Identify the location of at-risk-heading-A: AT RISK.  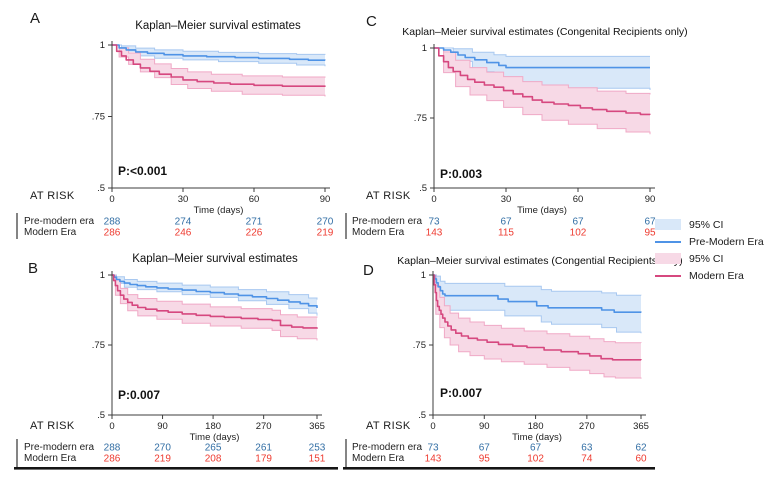
(52, 196).